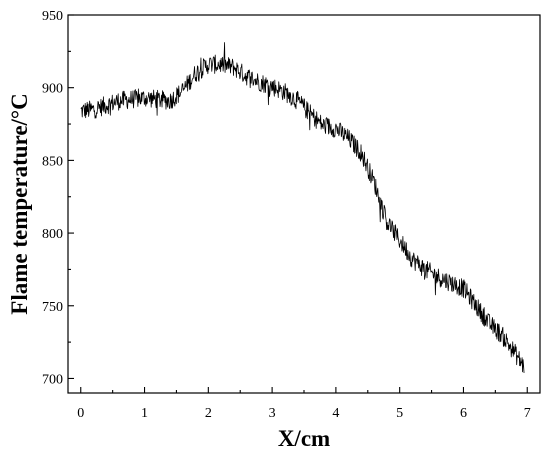 The width and height of the screenshot is (550, 457). What do you see at coordinates (144, 413) in the screenshot?
I see `x-tick-label: 1` at bounding box center [144, 413].